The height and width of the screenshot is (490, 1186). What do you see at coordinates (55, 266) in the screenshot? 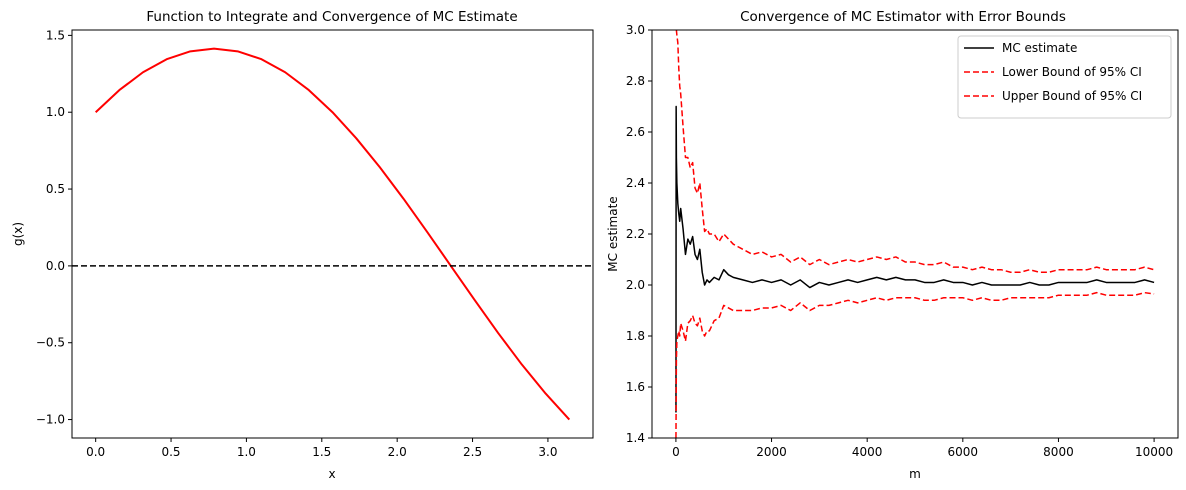
I see `y-tick-label: 0.0` at bounding box center [55, 266].